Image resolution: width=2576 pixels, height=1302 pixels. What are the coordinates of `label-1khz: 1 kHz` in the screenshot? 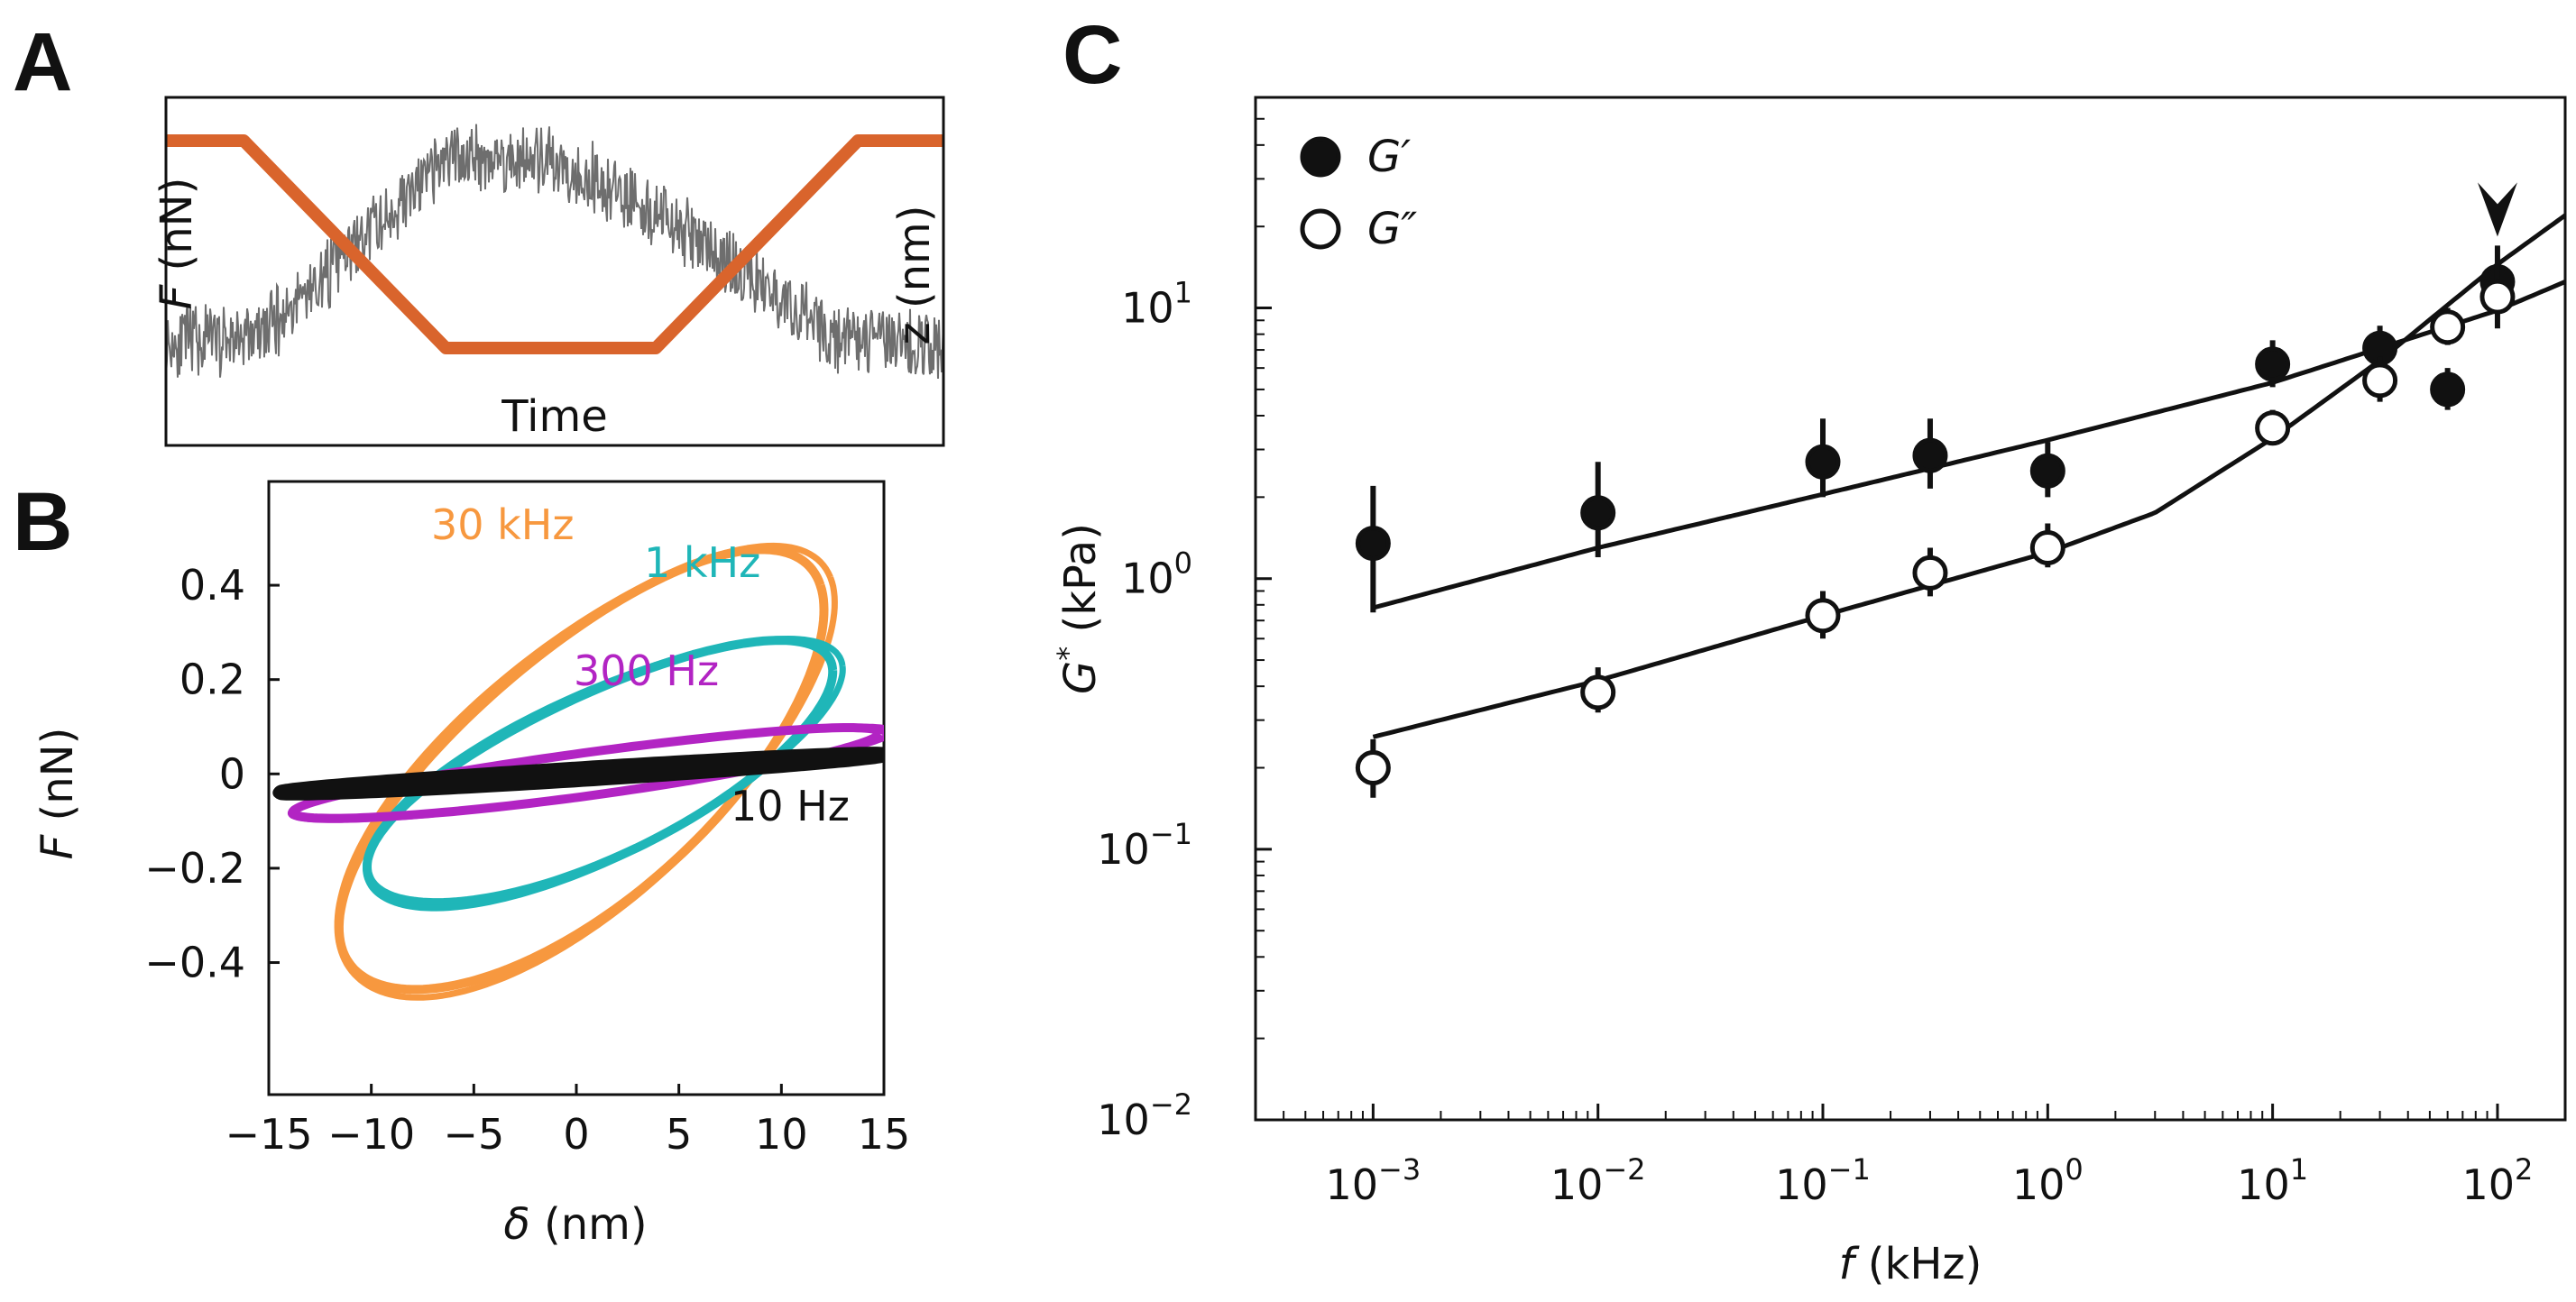 It's located at (702, 562).